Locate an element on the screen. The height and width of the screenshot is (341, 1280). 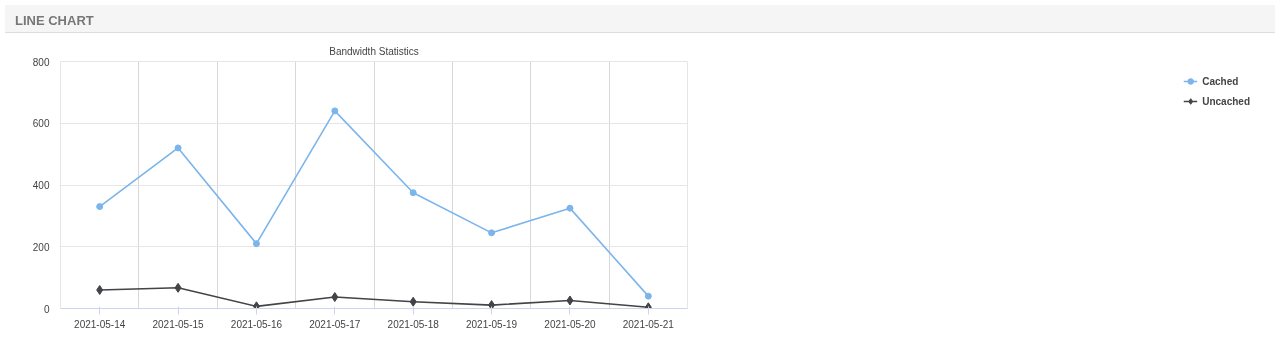
x-tick-label: 2021-05-19 is located at coordinates (491, 324).